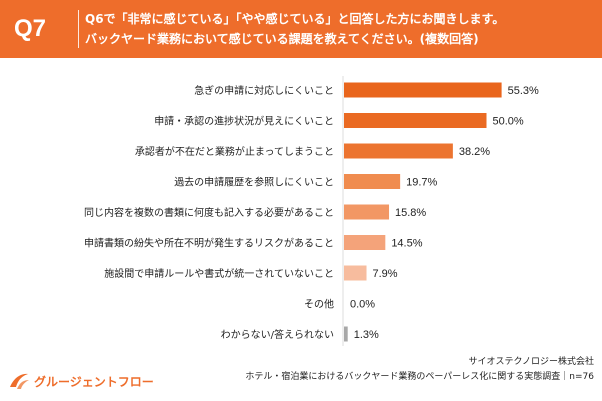 The image size is (602, 401). Describe the element at coordinates (234, 151) in the screenshot. I see `category-label: 承認者が不在だと業務が止まってしまうこと` at that location.